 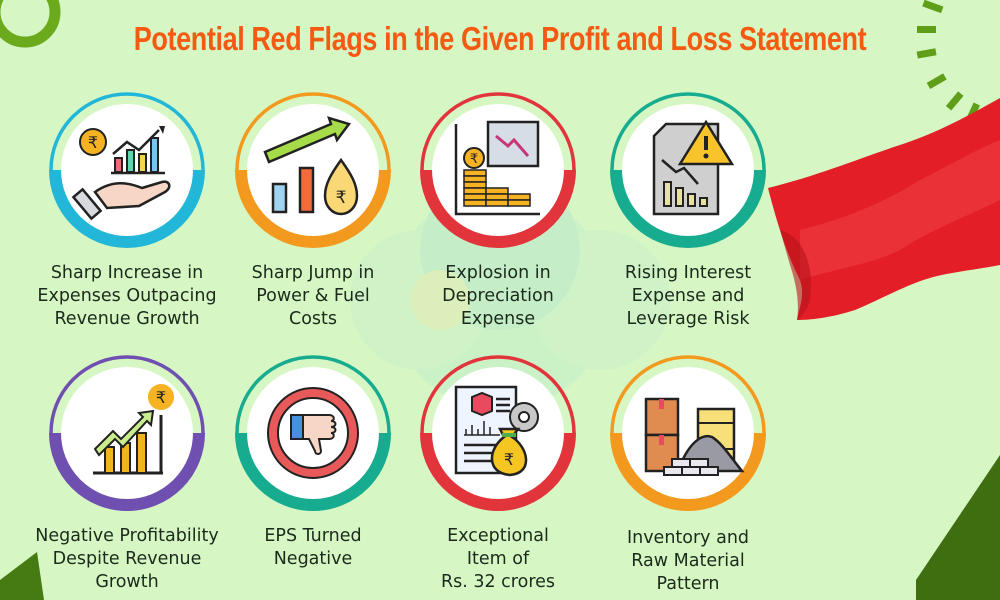 What do you see at coordinates (958, 527) in the screenshot?
I see `bottom-right-triangle-decoration` at bounding box center [958, 527].